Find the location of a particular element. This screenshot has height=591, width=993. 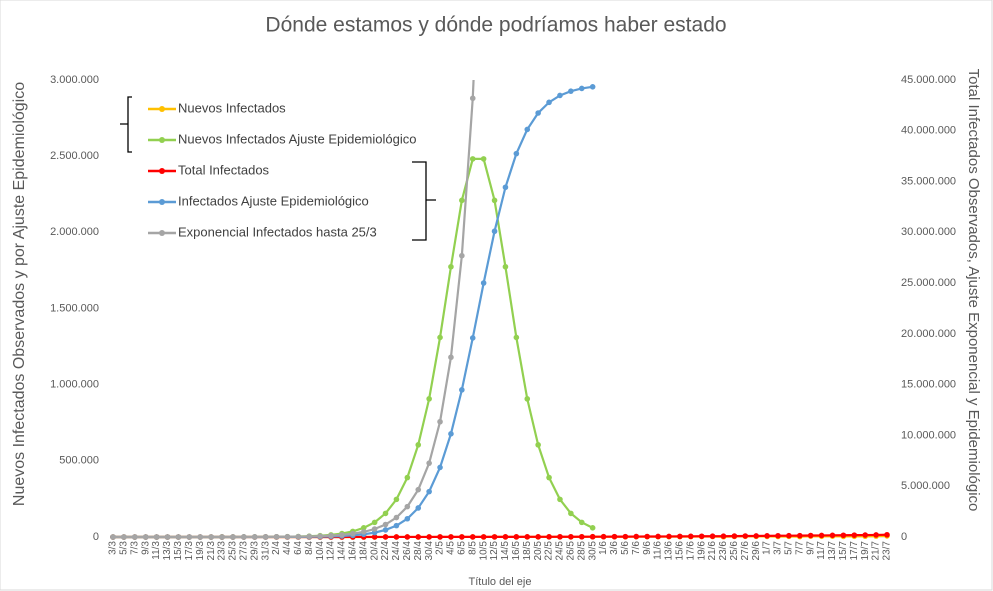

x-tick-label: 9/7 is located at coordinates (810, 548).